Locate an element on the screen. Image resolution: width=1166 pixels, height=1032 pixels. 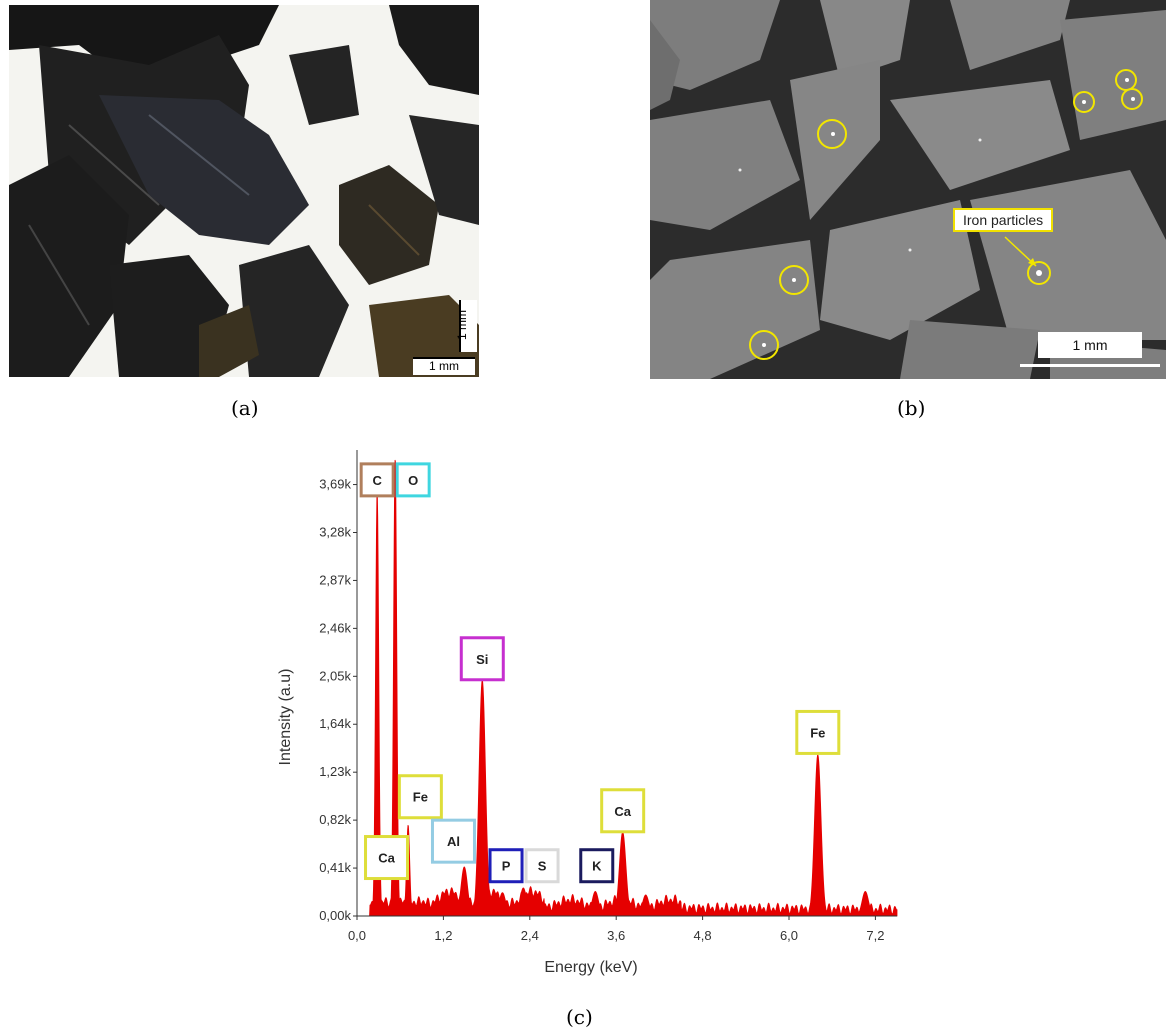
x-tick-label: 1,2 is located at coordinates (443, 935).